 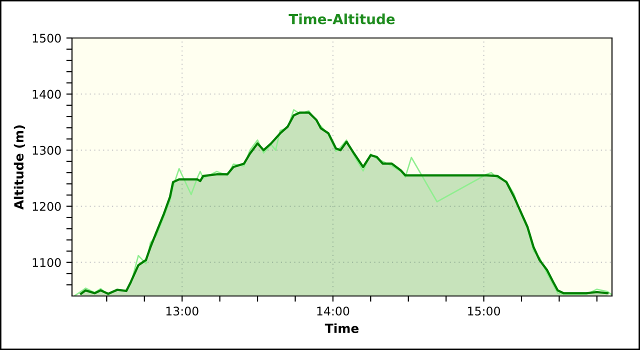 What do you see at coordinates (182, 311) in the screenshot?
I see `x-tick-label: 13:00` at bounding box center [182, 311].